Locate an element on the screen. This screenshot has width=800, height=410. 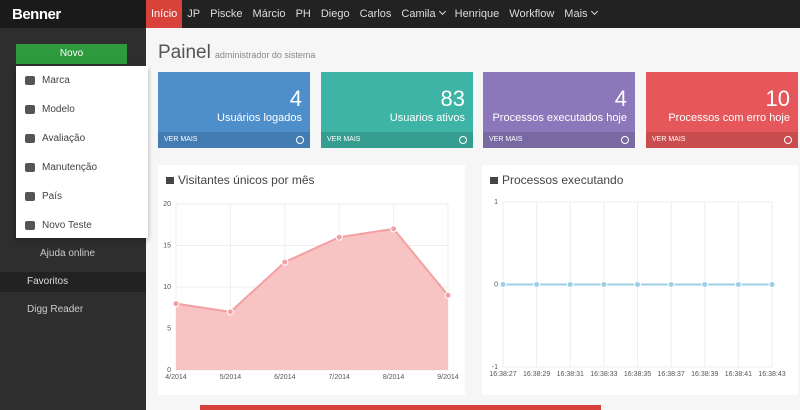
favorite-item: Digg Reader is located at coordinates (55, 309).